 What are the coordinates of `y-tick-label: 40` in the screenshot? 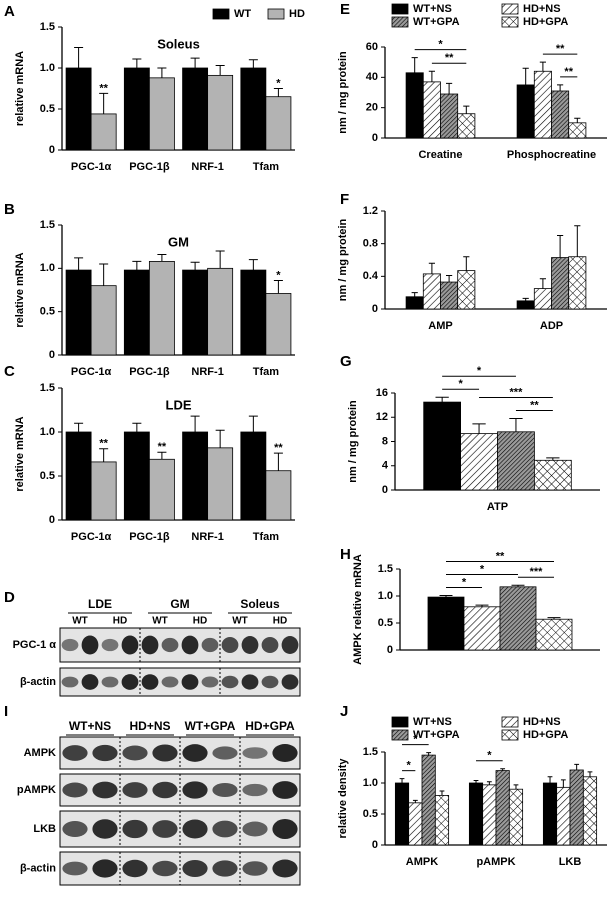 It's located at (372, 77).